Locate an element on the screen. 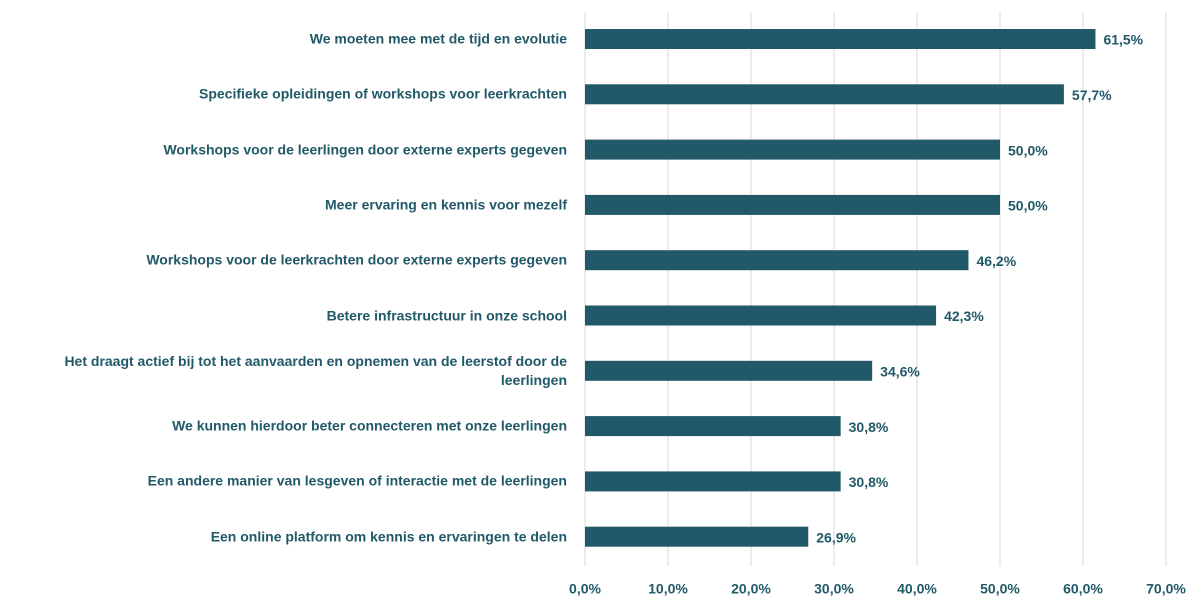  x-tick-label: 40,0% is located at coordinates (917, 589).